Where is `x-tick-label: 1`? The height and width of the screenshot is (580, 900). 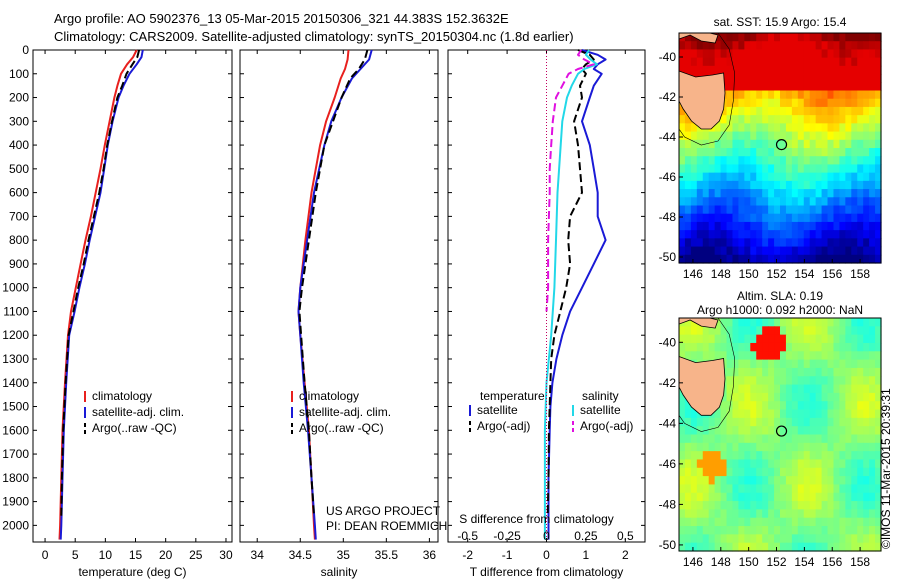
x-tick-label: 1 is located at coordinates (586, 555).